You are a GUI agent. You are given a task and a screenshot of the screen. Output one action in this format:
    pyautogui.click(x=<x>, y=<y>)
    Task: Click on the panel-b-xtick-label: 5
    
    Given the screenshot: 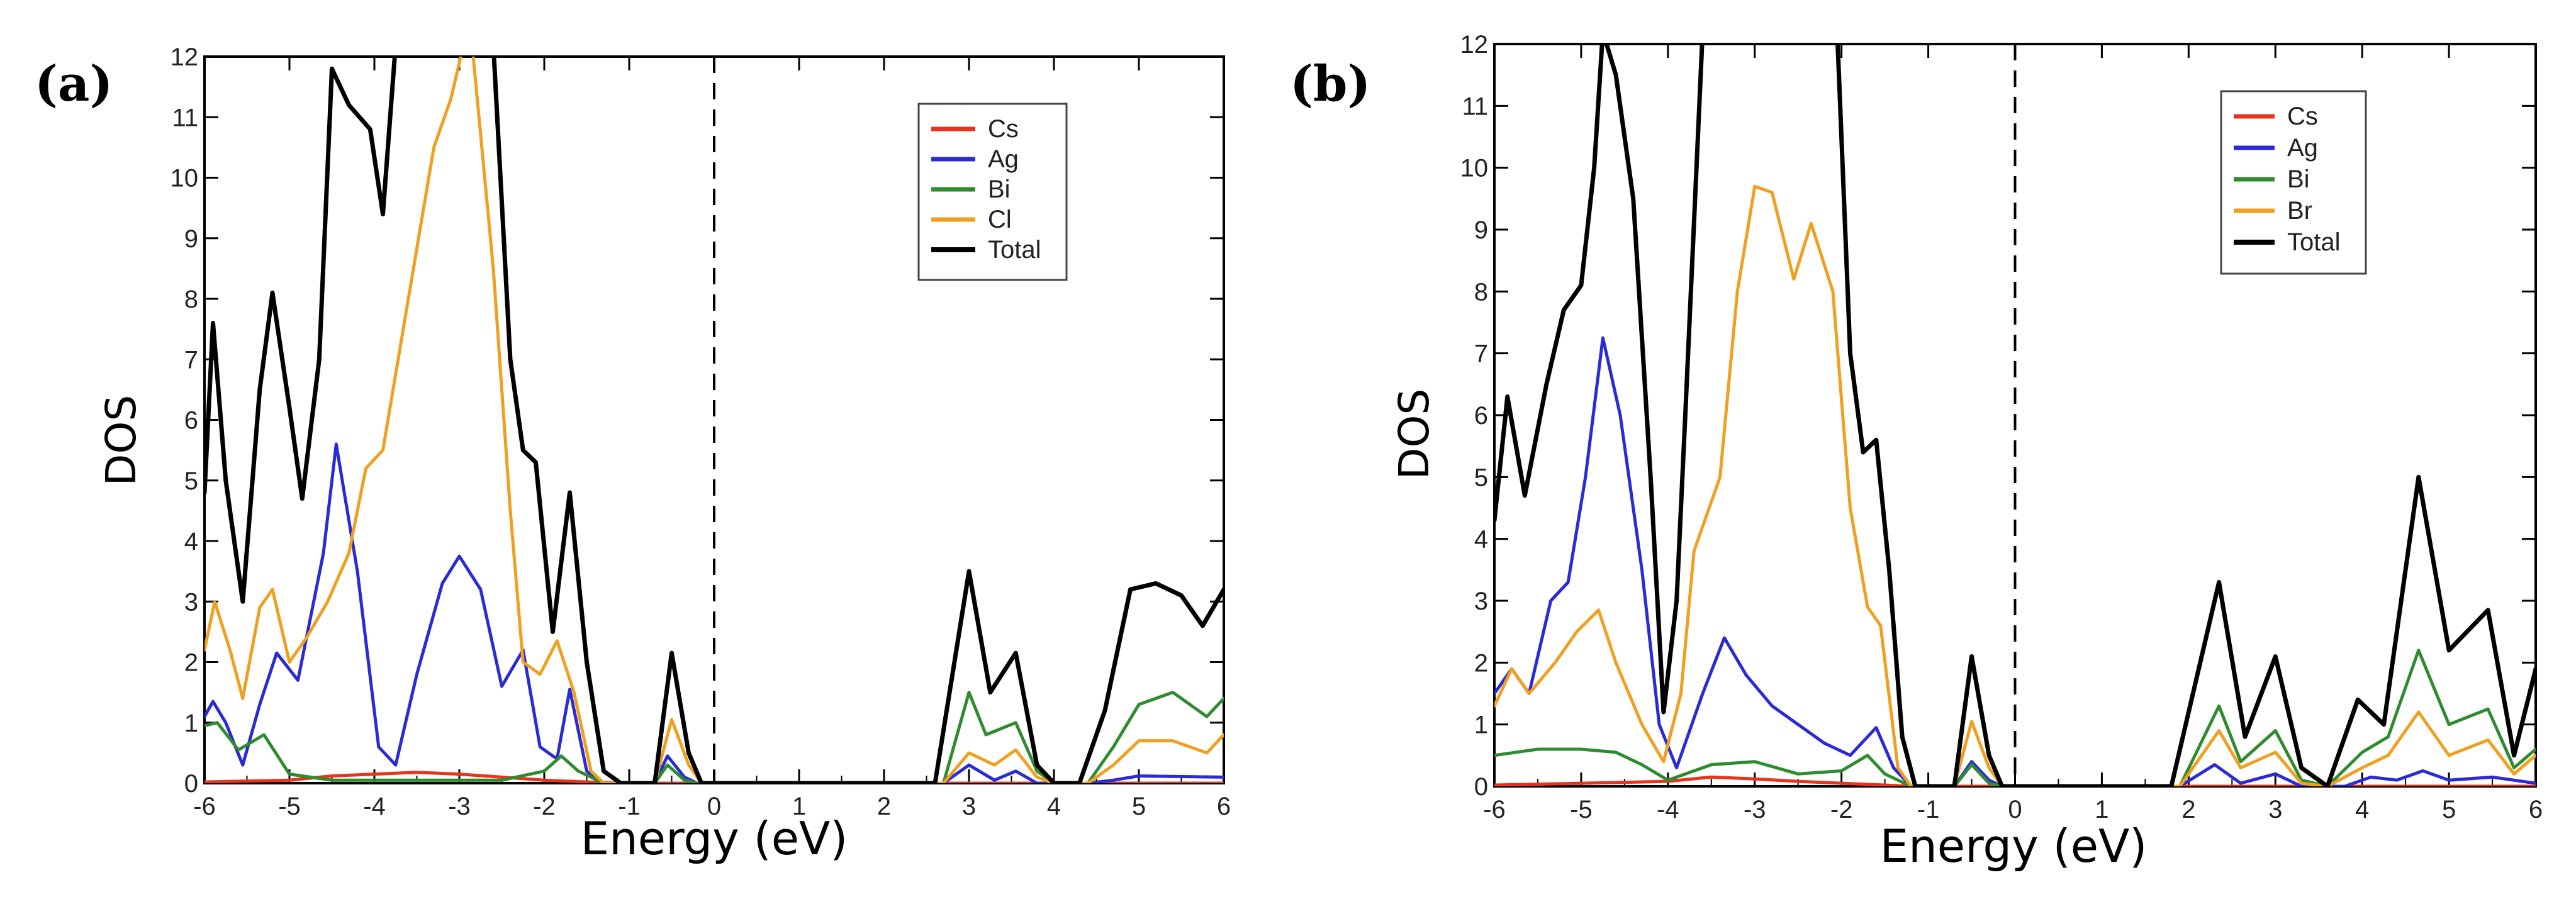 What is the action you would take?
    pyautogui.click(x=2449, y=809)
    